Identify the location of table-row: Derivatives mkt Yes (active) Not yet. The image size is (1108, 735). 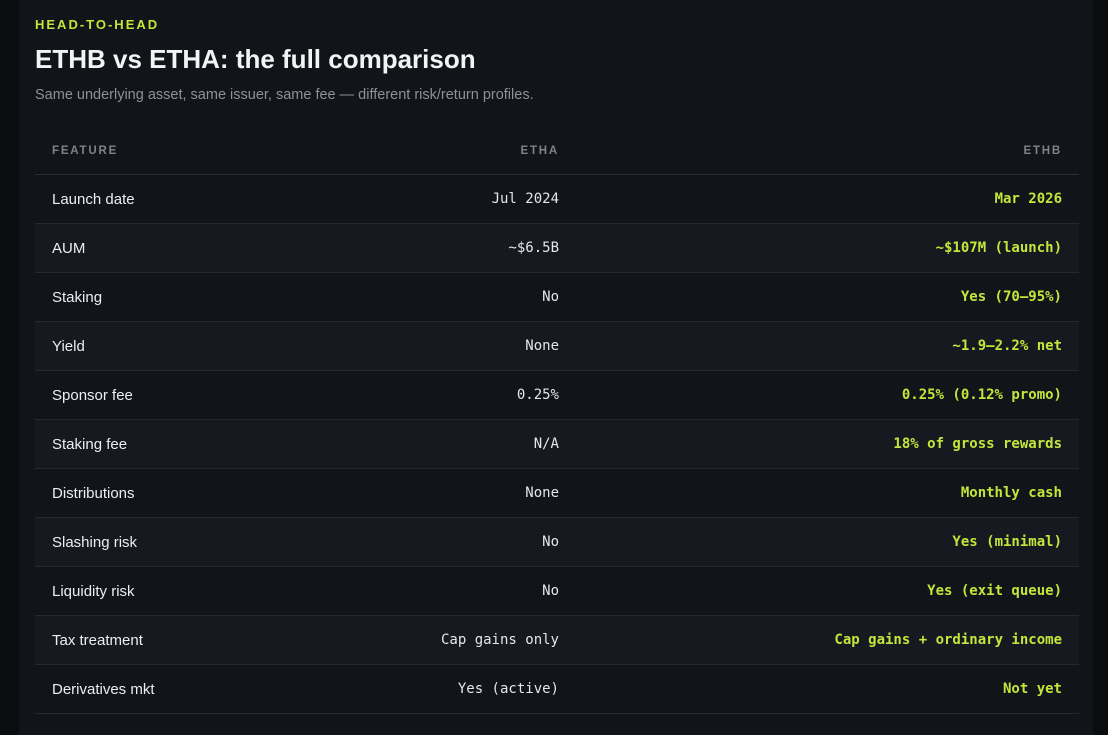
(557, 689).